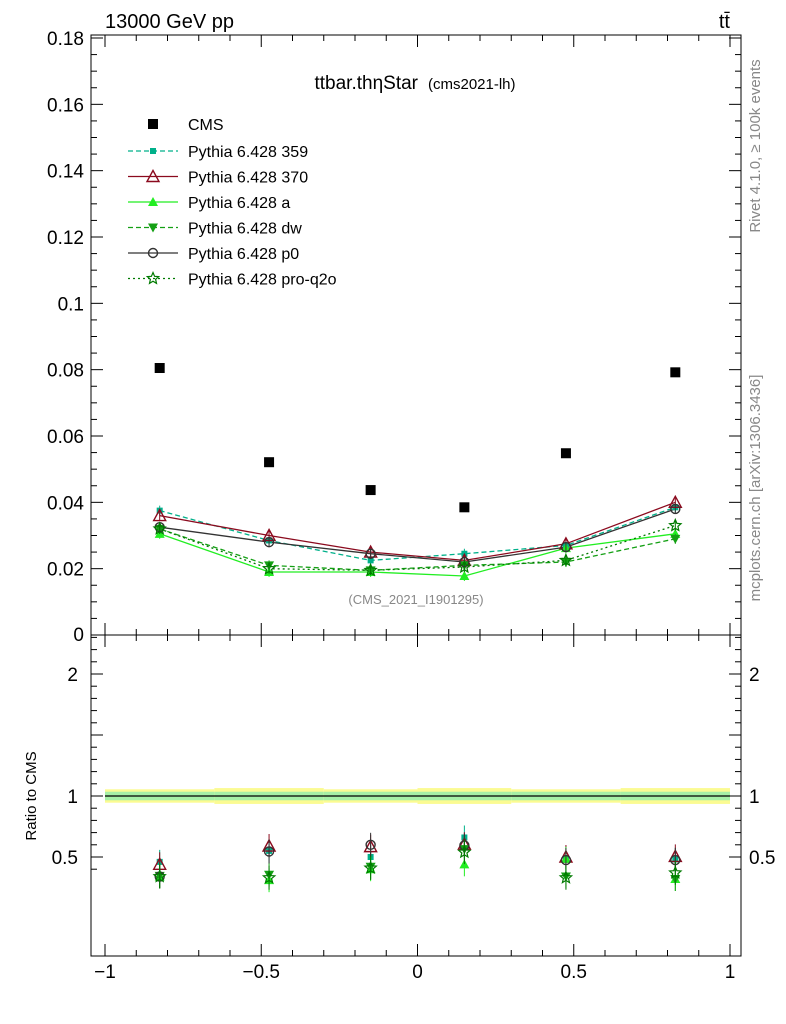  Describe the element at coordinates (206, 125) in the screenshot. I see `legend-label-cms: CMS` at that location.